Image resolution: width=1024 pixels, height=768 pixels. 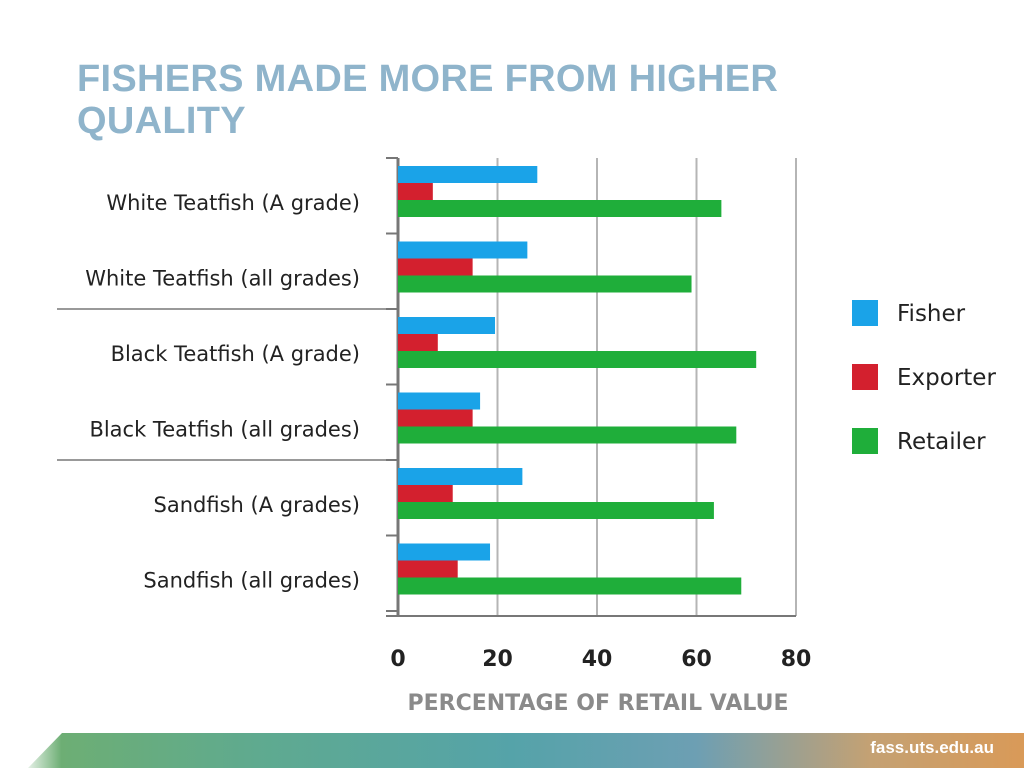 What do you see at coordinates (526, 750) in the screenshot?
I see `footer-band` at bounding box center [526, 750].